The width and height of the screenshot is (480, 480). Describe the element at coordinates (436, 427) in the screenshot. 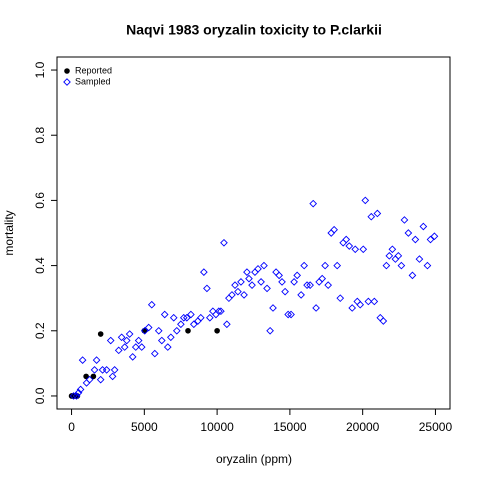

I see `x-tick-label: 25000` at that location.